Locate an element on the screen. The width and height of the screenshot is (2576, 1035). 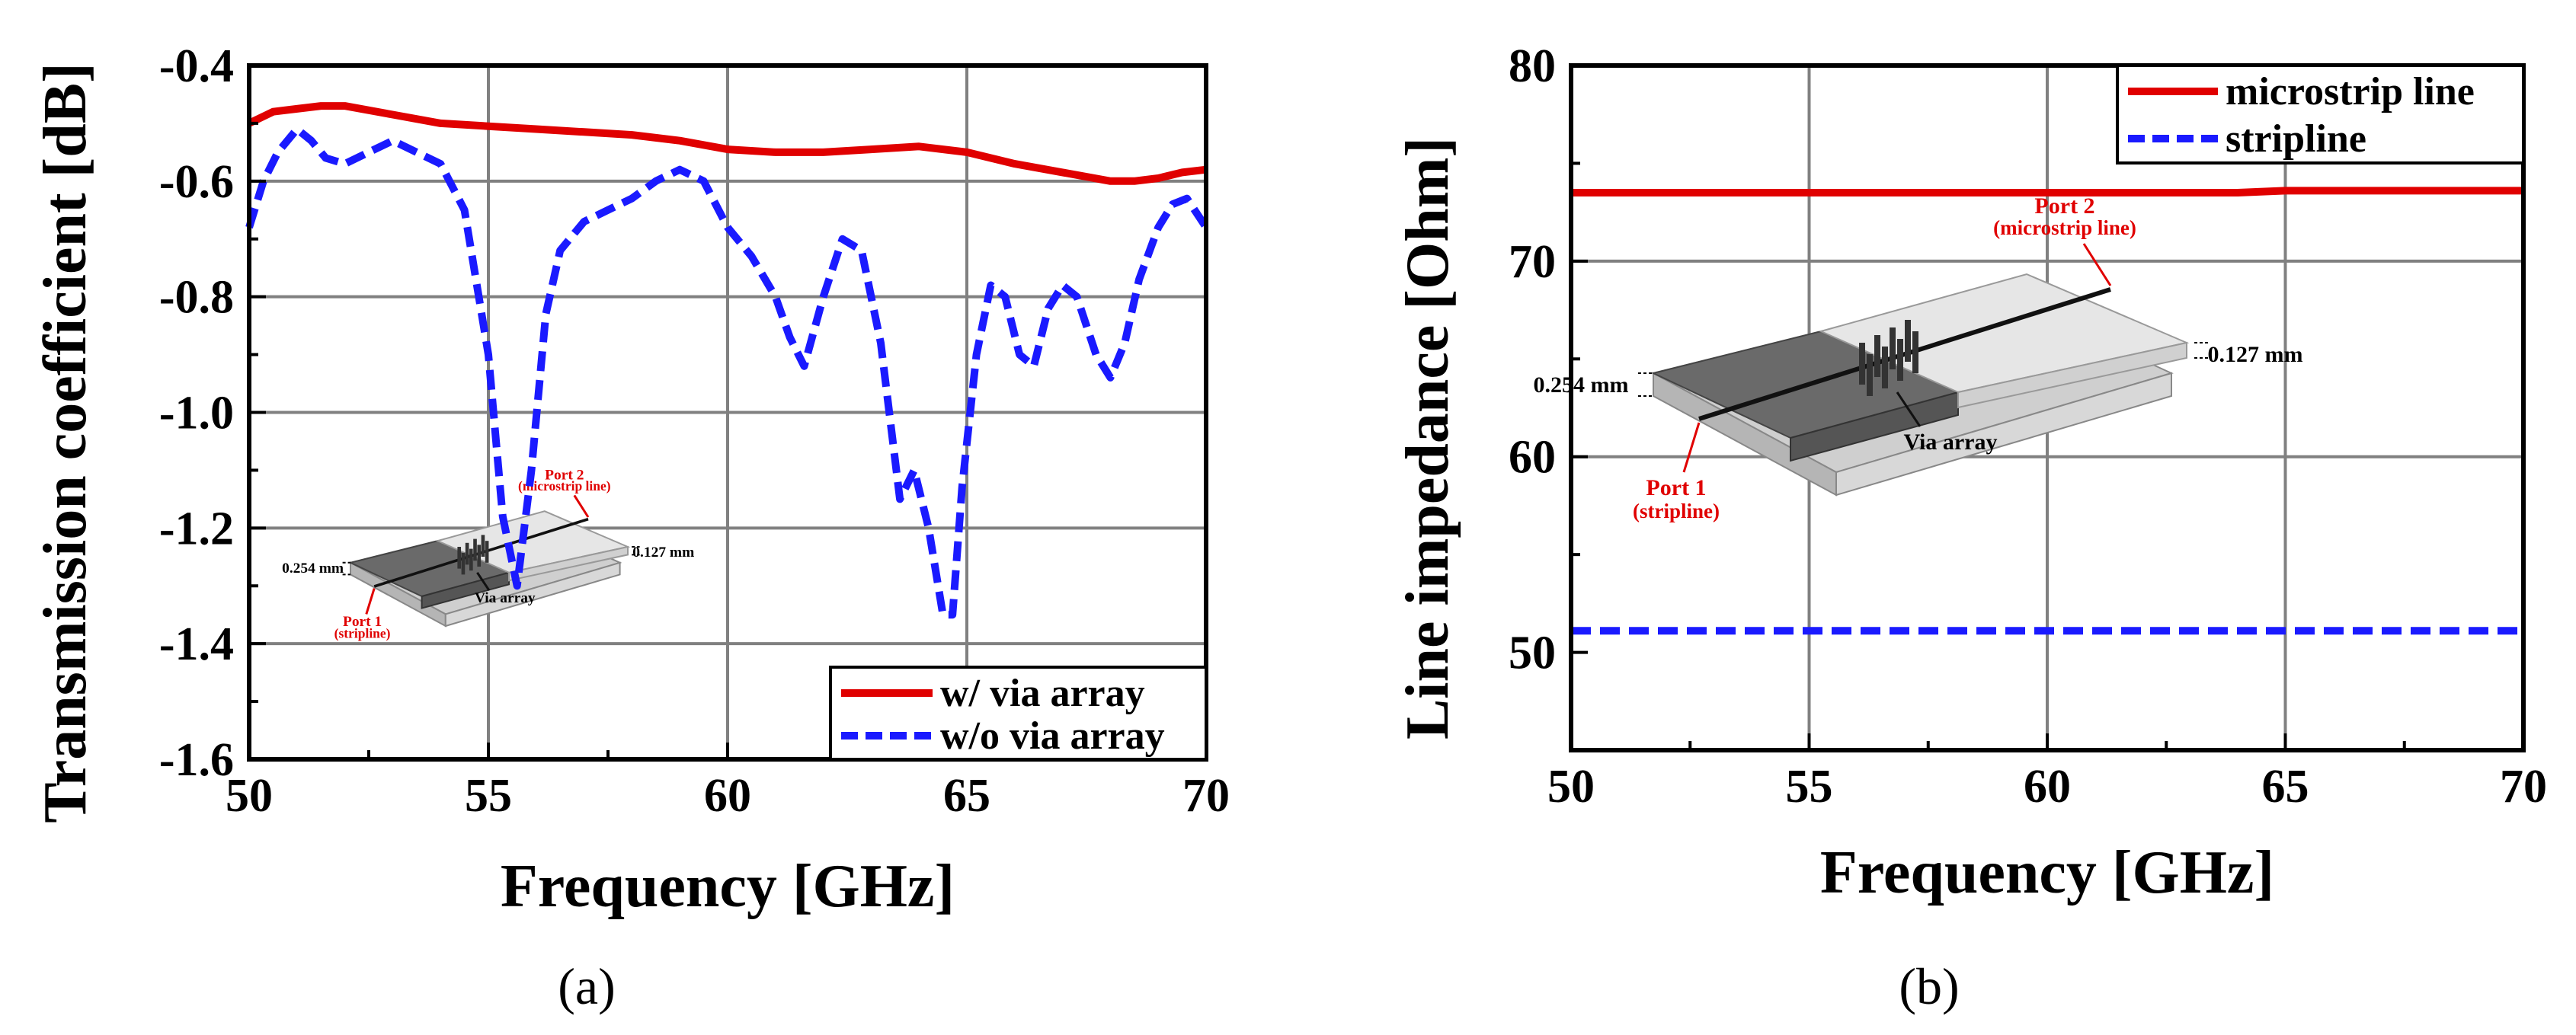
y-tick-labels: -1.6 -1.4 -1.2 -1.0 -0.8 -0.6 -0.4 is located at coordinates (196, 413).